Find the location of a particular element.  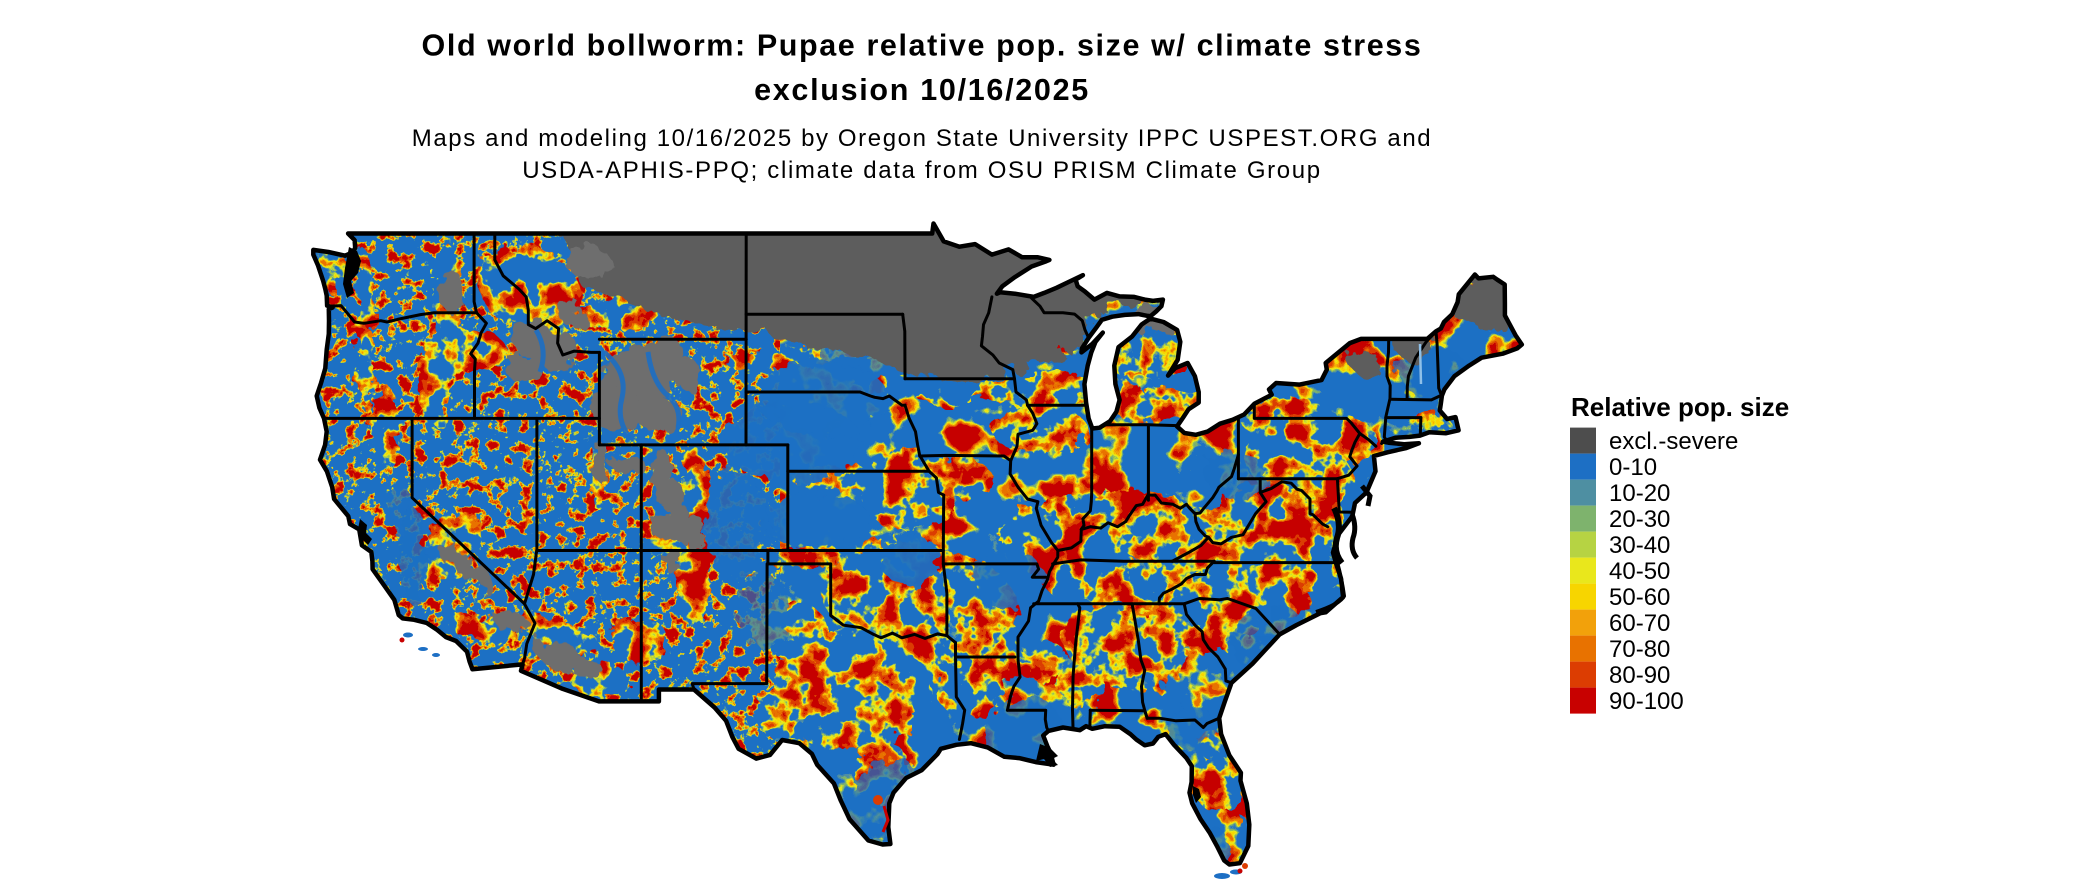

svg-text: 10-20 is located at coordinates (1639, 493).